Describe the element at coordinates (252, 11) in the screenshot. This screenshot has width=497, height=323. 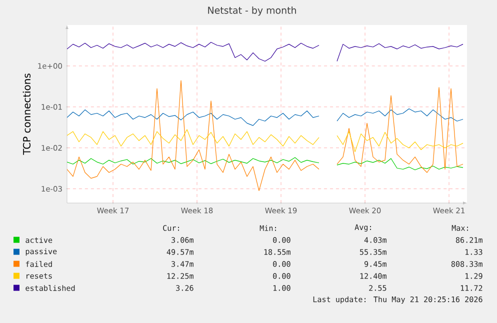
I see `chart-title: Netstat - by month` at that location.